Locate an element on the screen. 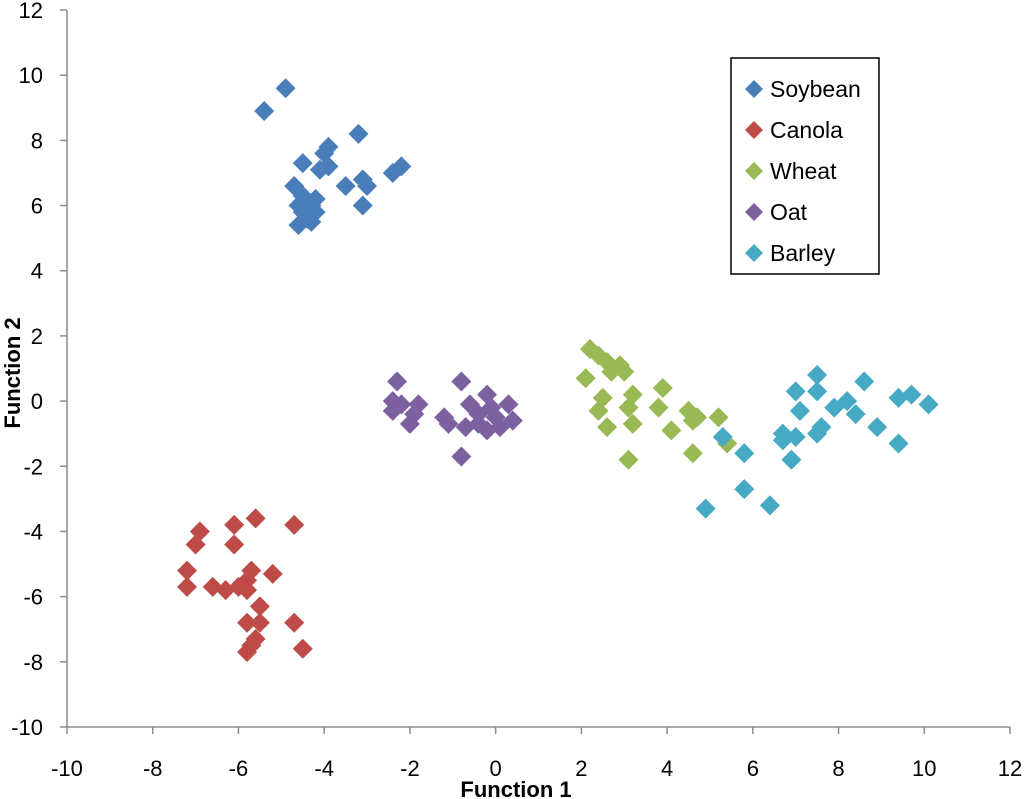 The width and height of the screenshot is (1024, 799). y-tick-label: 6 is located at coordinates (37, 206).